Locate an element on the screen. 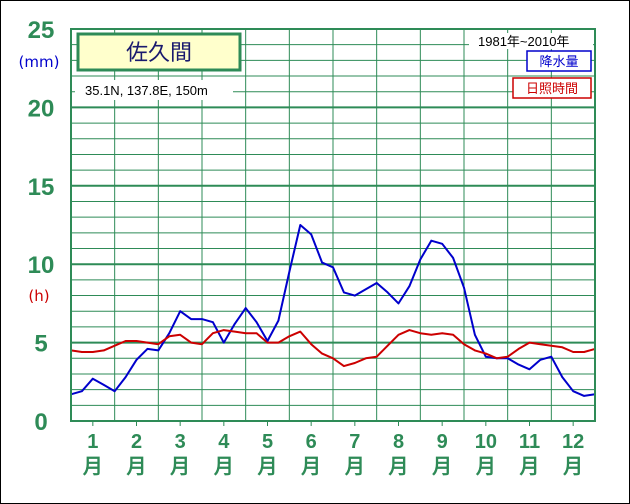  x-tick-label: 7 is located at coordinates (354, 442).